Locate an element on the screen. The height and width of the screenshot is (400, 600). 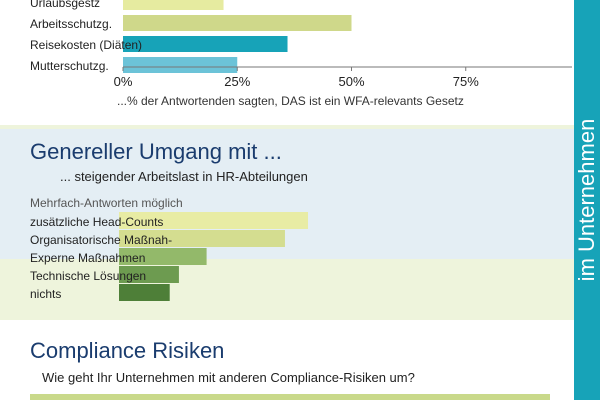
sidebar-label: im Unternehmen is located at coordinates (586, 200).